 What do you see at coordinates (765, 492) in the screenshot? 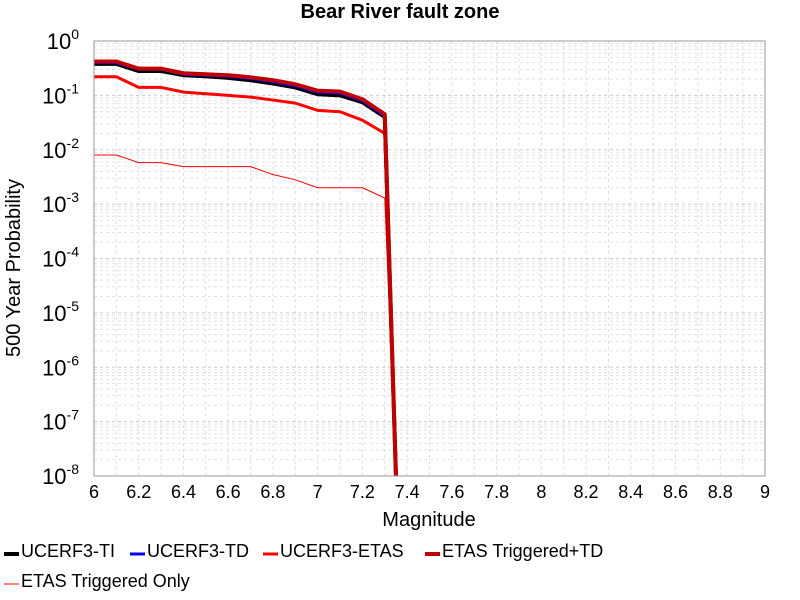
I see `x-tick-label: 9` at bounding box center [765, 492].